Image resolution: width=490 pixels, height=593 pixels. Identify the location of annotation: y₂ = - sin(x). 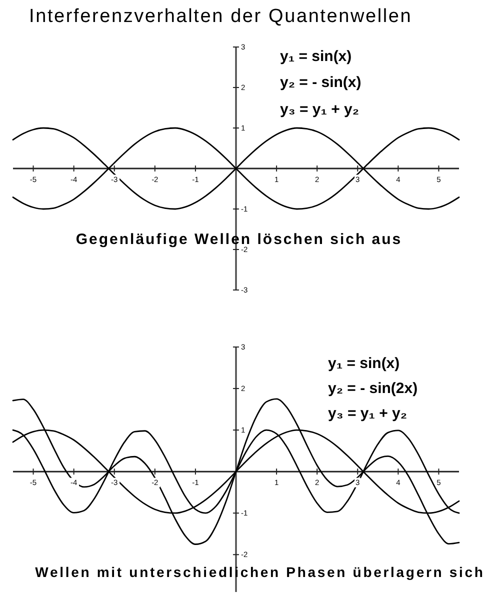
(321, 82).